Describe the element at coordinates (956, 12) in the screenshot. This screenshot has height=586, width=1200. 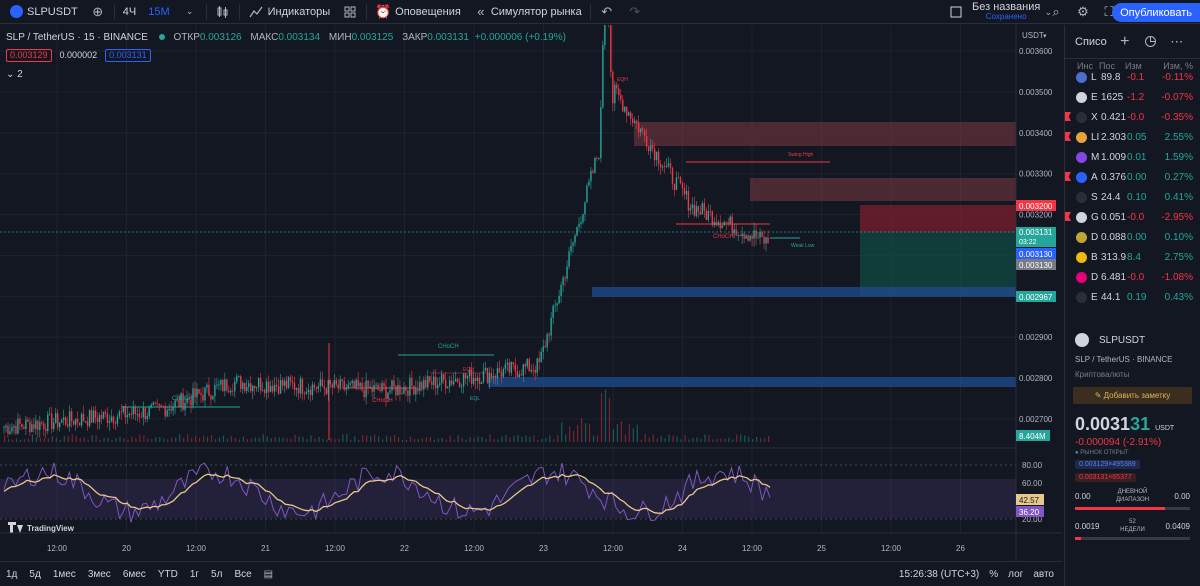
I see `layout-square-icon` at that location.